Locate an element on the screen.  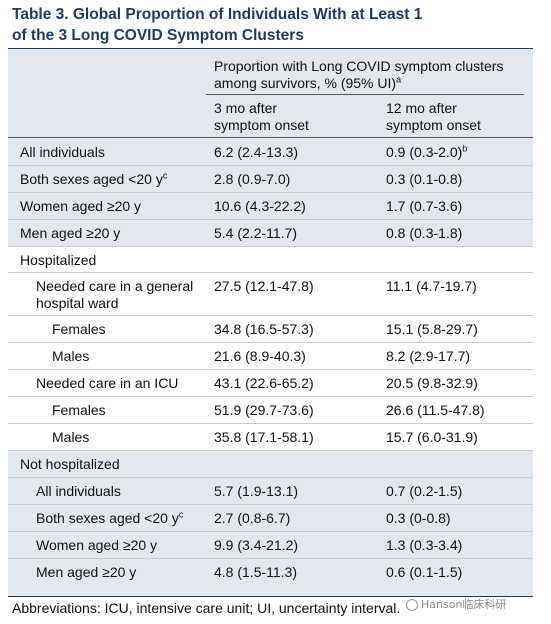
header-group-footnote: a is located at coordinates (399, 79).